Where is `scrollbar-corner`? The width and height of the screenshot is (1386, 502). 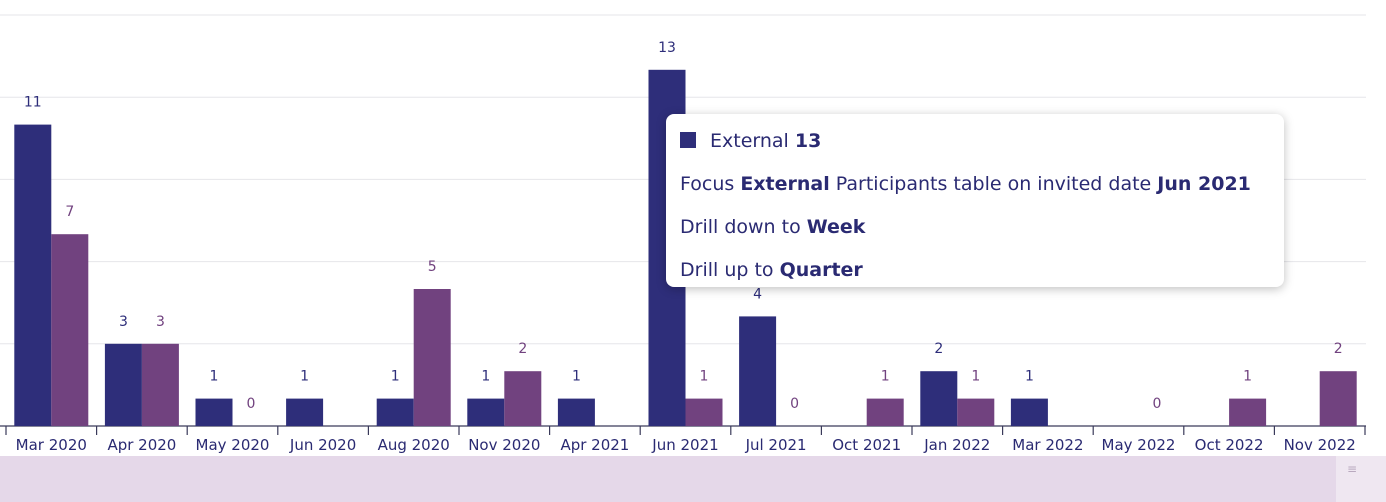 scrollbar-corner is located at coordinates (1361, 479).